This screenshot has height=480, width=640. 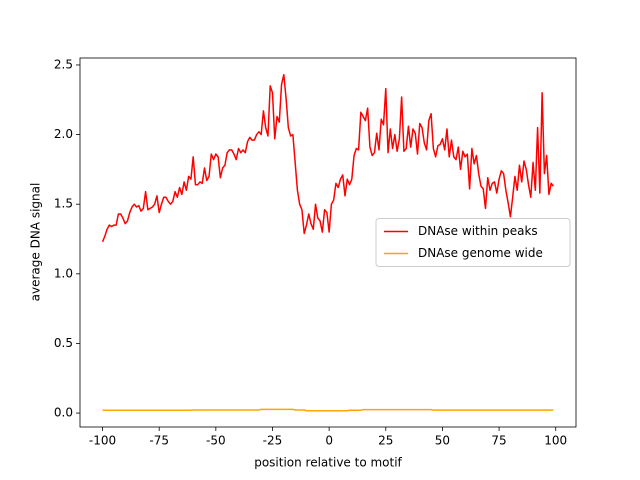 I want to click on x-tick-label: 75, so click(x=498, y=441).